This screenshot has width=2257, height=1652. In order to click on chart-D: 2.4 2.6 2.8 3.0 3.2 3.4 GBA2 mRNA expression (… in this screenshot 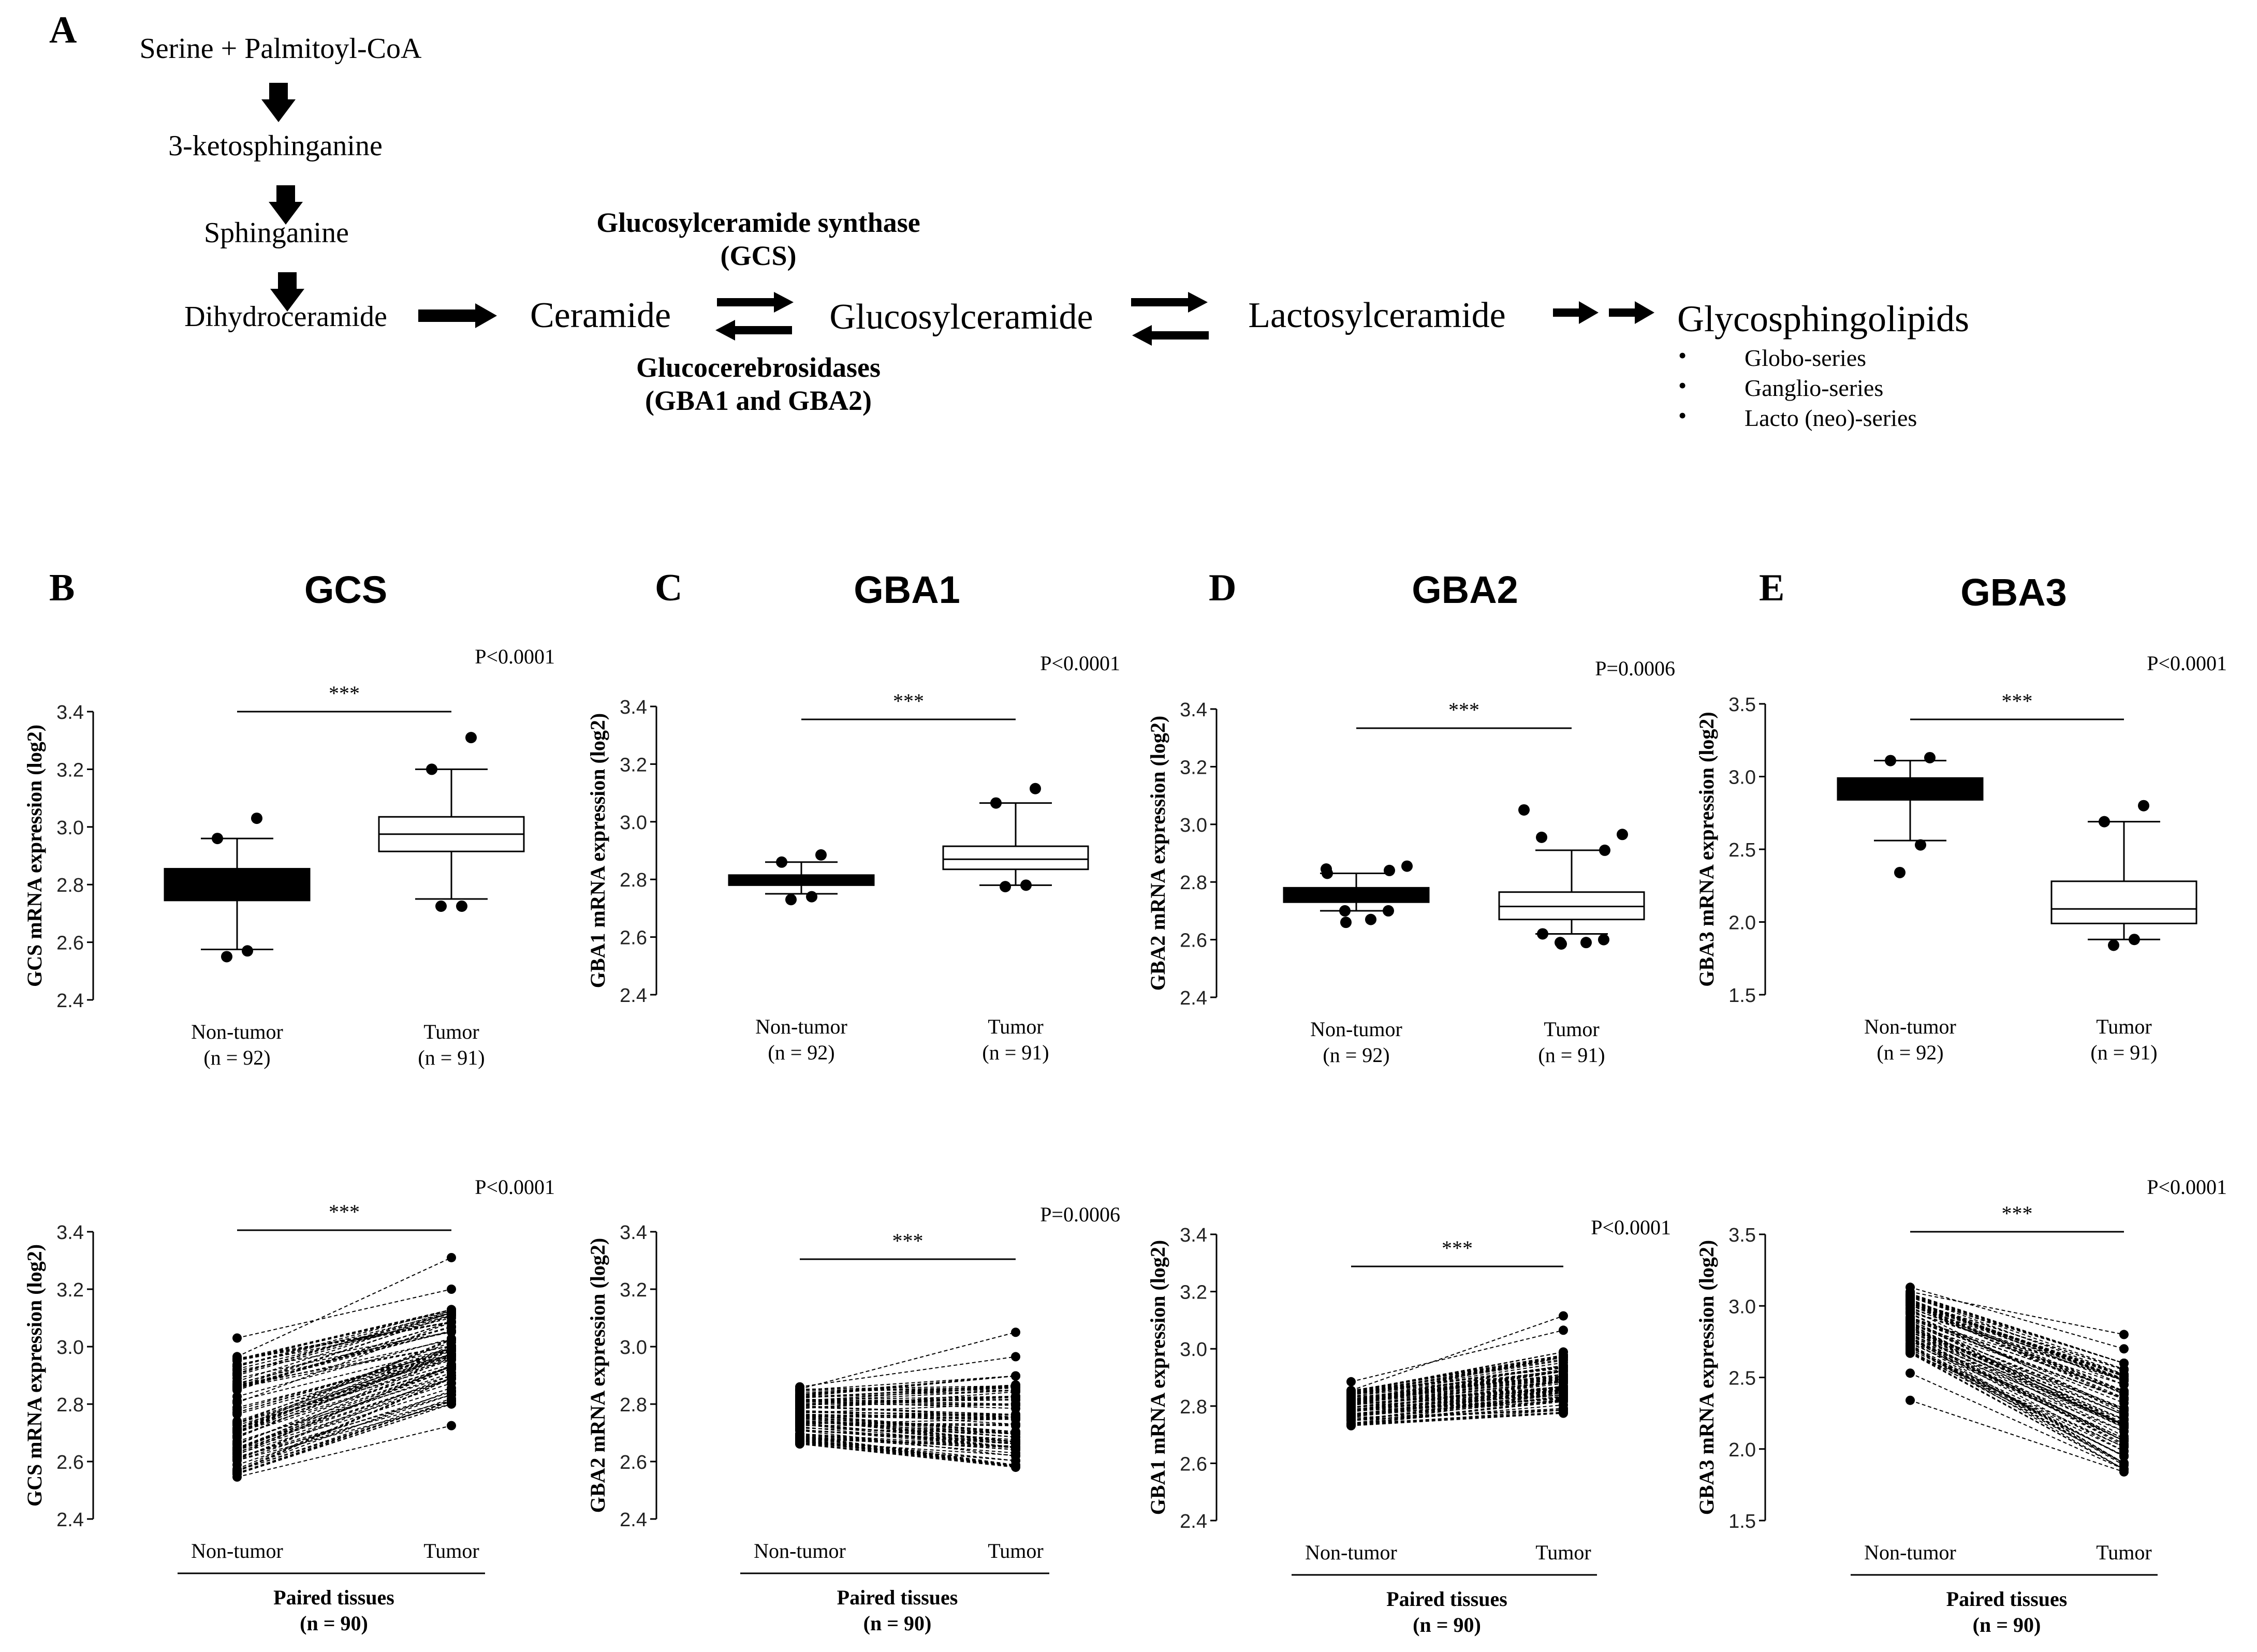, I will do `click(1410, 817)`.